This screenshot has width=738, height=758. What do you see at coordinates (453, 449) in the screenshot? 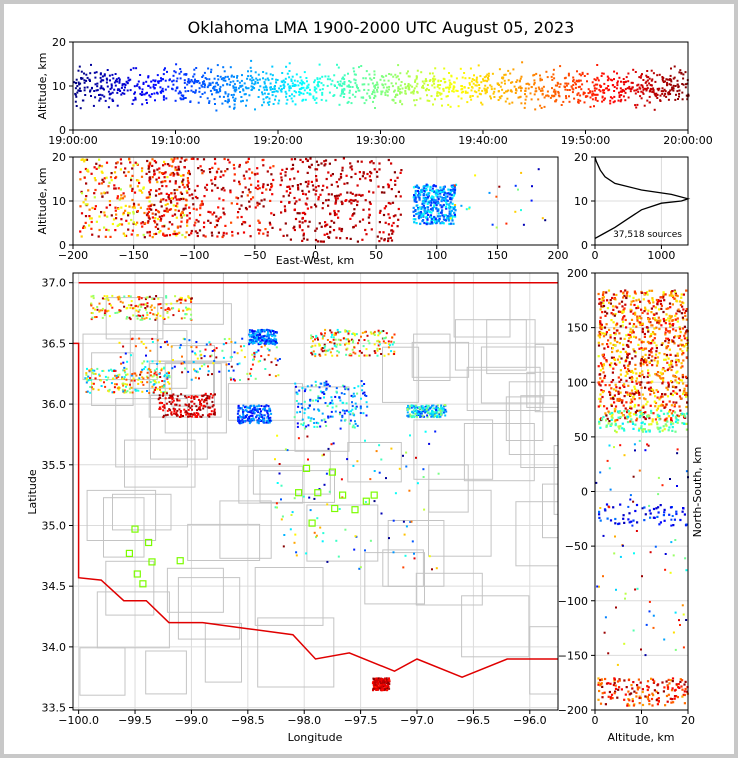
I see `county-boundary` at bounding box center [453, 449].